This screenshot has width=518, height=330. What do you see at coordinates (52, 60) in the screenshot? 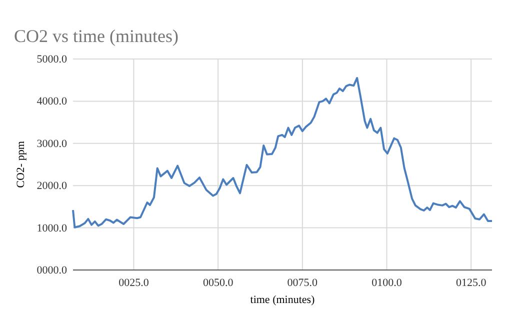
I see `y-tick-label: 5000.0` at bounding box center [52, 60].